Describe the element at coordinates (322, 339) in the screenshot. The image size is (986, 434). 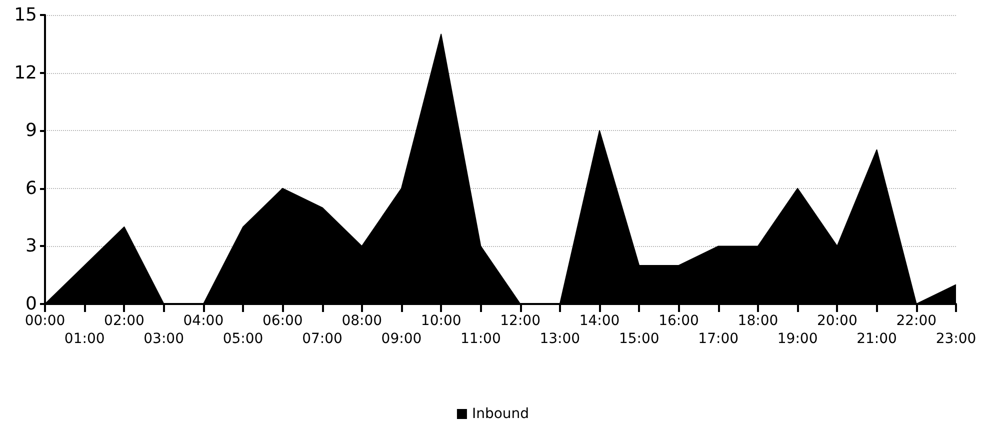
I see `x-tick-label: 07:00` at that location.